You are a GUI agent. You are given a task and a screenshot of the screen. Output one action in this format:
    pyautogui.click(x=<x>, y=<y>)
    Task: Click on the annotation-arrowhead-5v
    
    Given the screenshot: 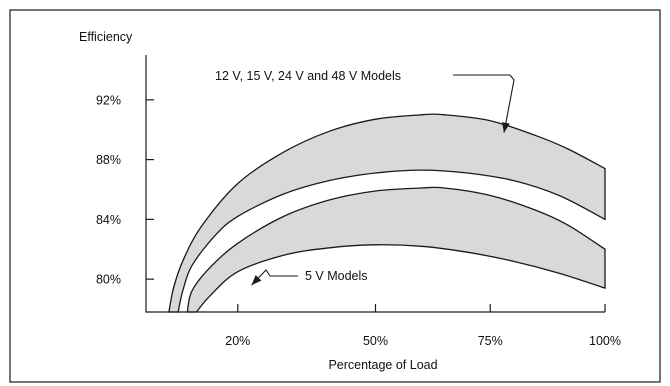 What is the action you would take?
    pyautogui.click(x=256, y=280)
    